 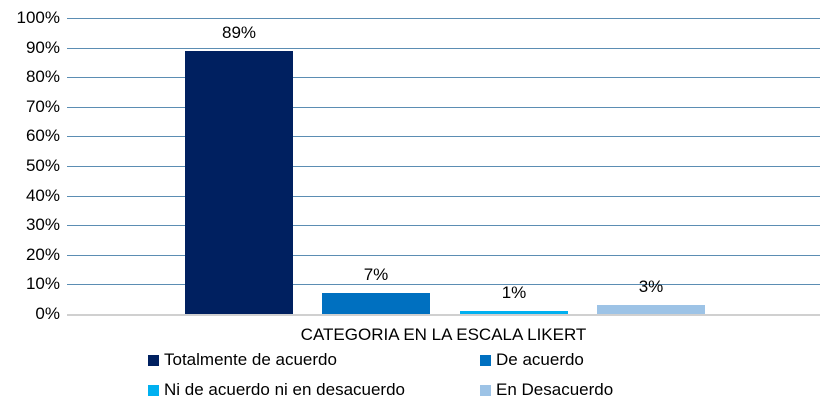 What do you see at coordinates (514, 293) in the screenshot?
I see `data-label: 1%` at bounding box center [514, 293].